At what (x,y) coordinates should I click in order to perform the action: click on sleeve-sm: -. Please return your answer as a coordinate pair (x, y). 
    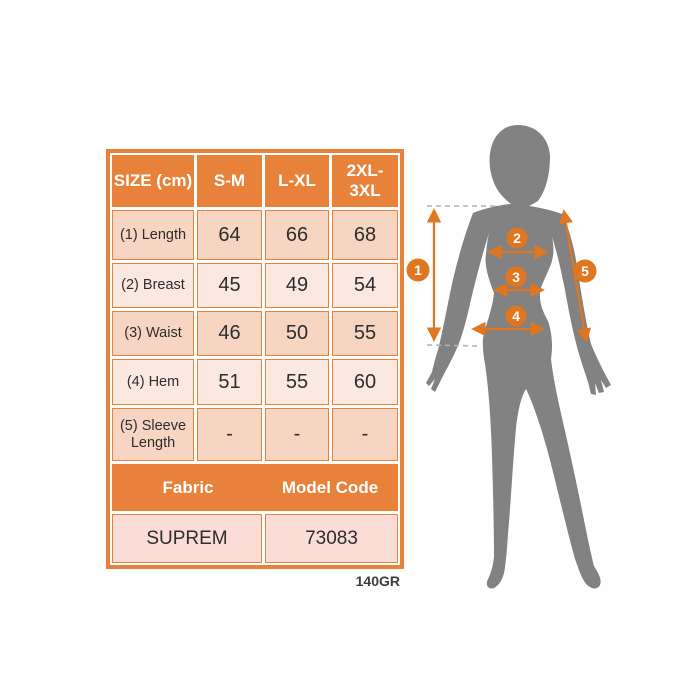
    Looking at the image, I should click on (229, 434).